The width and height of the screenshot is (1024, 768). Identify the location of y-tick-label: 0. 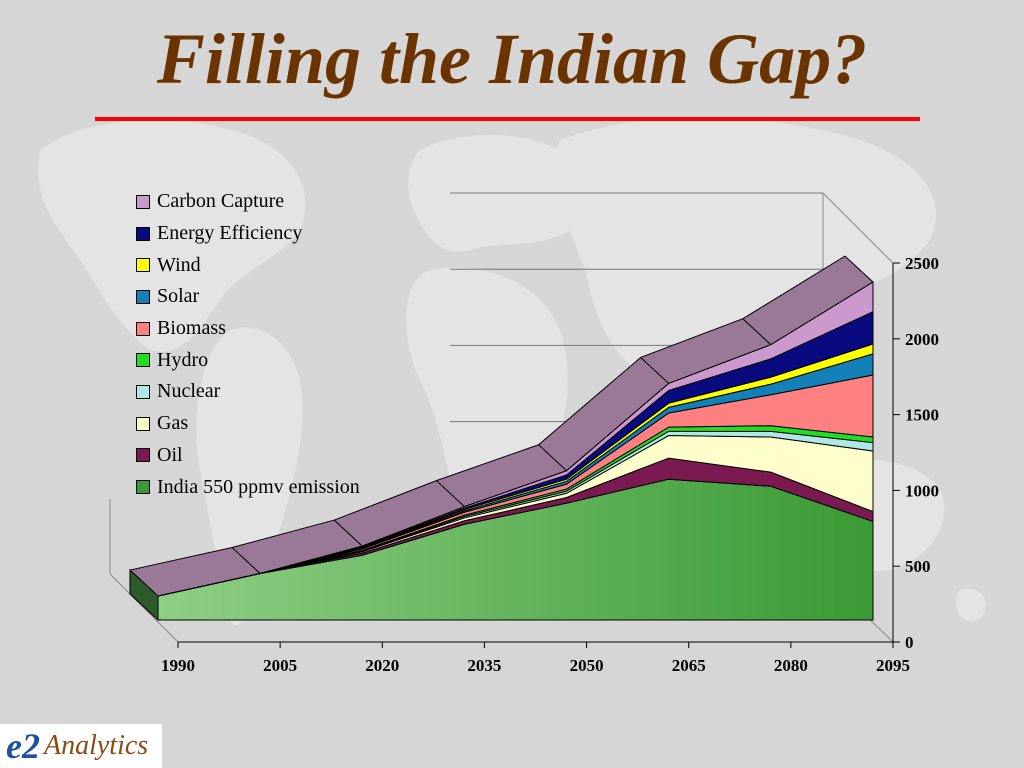
(909, 642).